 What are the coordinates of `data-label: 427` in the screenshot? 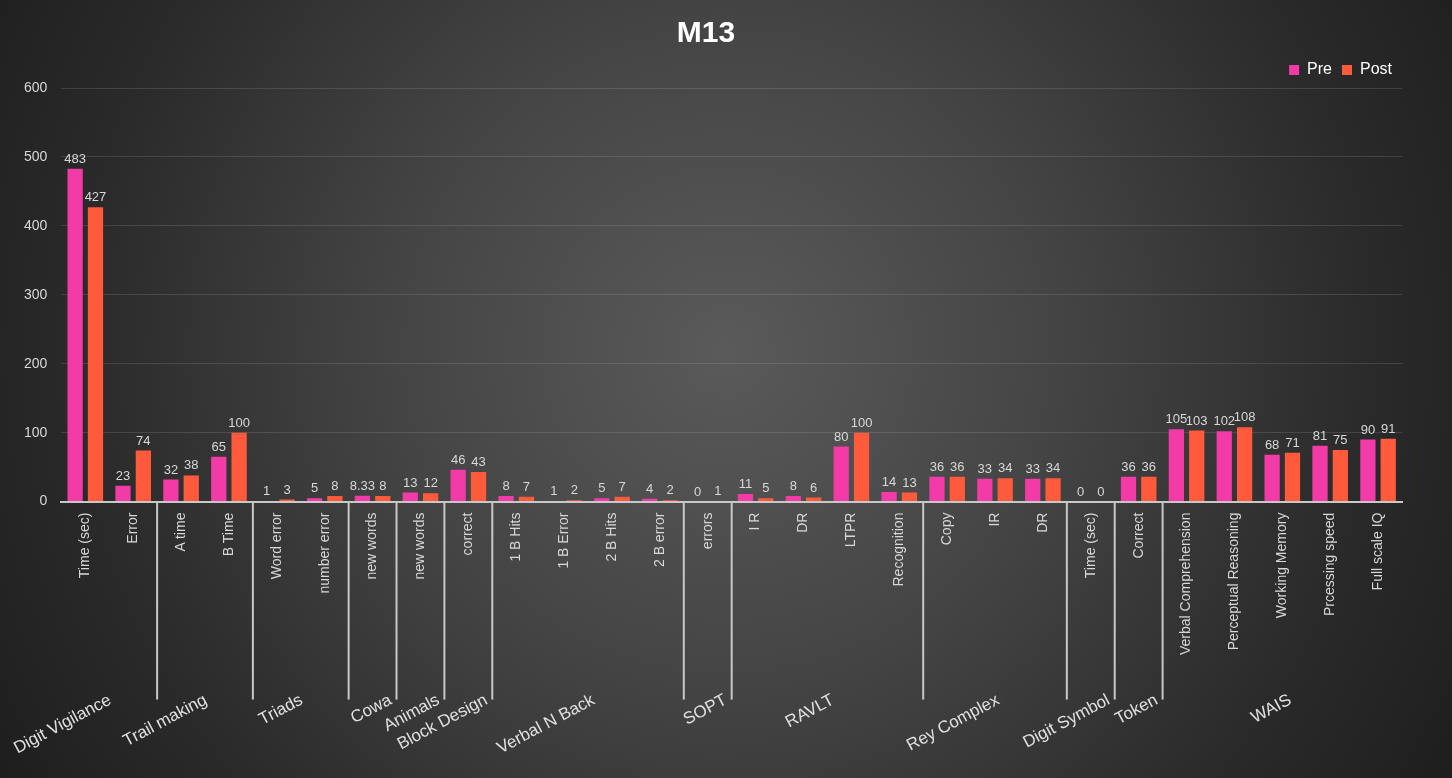 It's located at (95, 197).